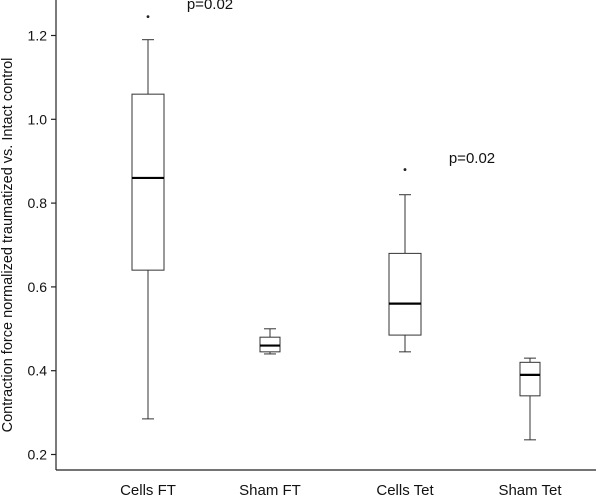 This screenshot has height=502, width=600. What do you see at coordinates (148, 490) in the screenshot?
I see `x-category-label: Cells FT` at bounding box center [148, 490].